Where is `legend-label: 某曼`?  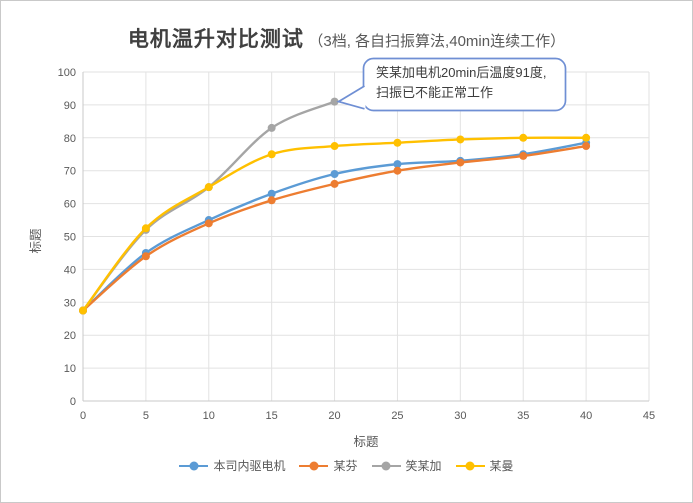 legend-label: 某曼 is located at coordinates (501, 466).